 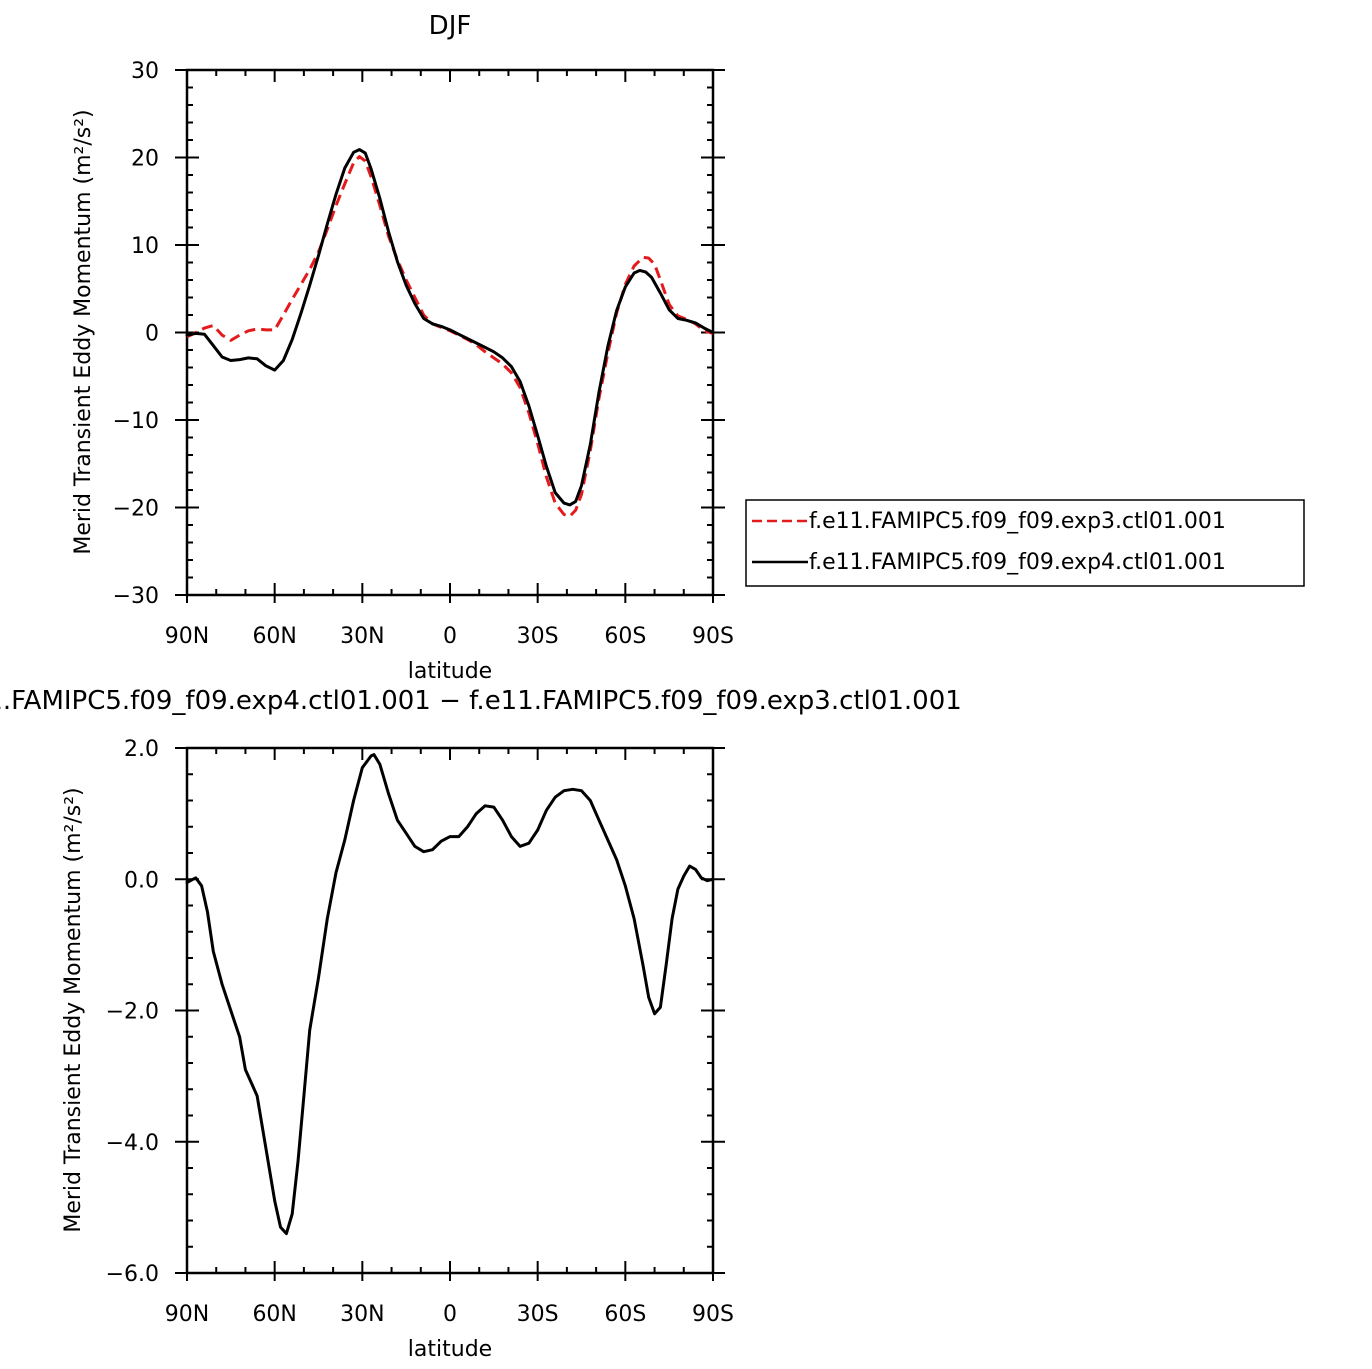 What do you see at coordinates (141, 880) in the screenshot?
I see `y-tick-label: 0.0` at bounding box center [141, 880].